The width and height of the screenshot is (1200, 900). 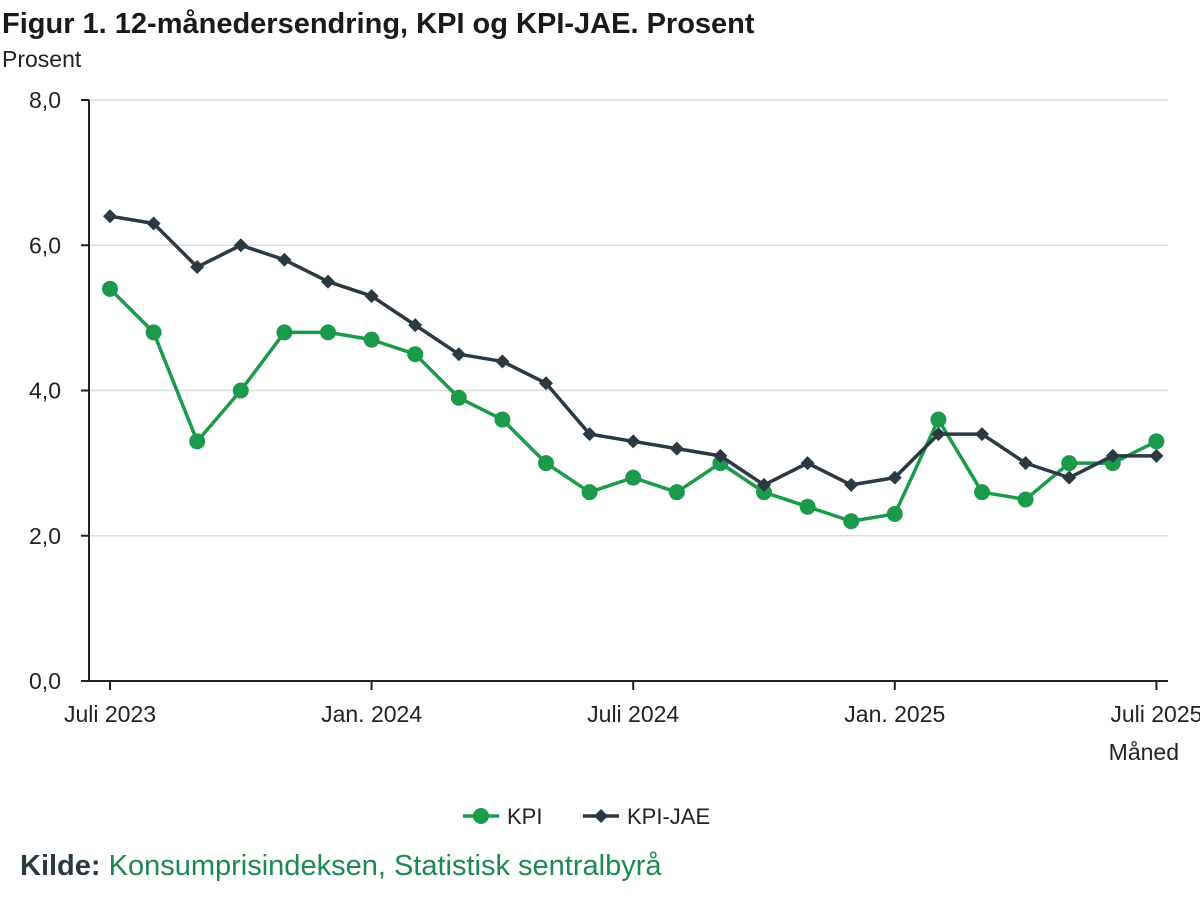 I want to click on legend-item-kpi: KPI, so click(x=502, y=816).